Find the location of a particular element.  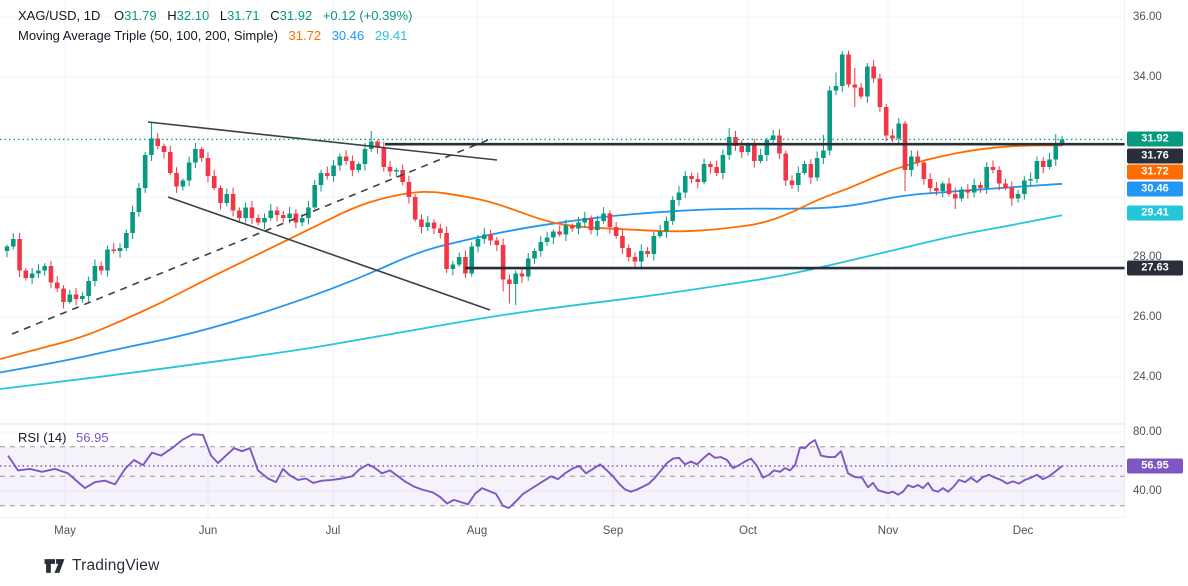

tradingview-logo: TradingView is located at coordinates (102, 566).